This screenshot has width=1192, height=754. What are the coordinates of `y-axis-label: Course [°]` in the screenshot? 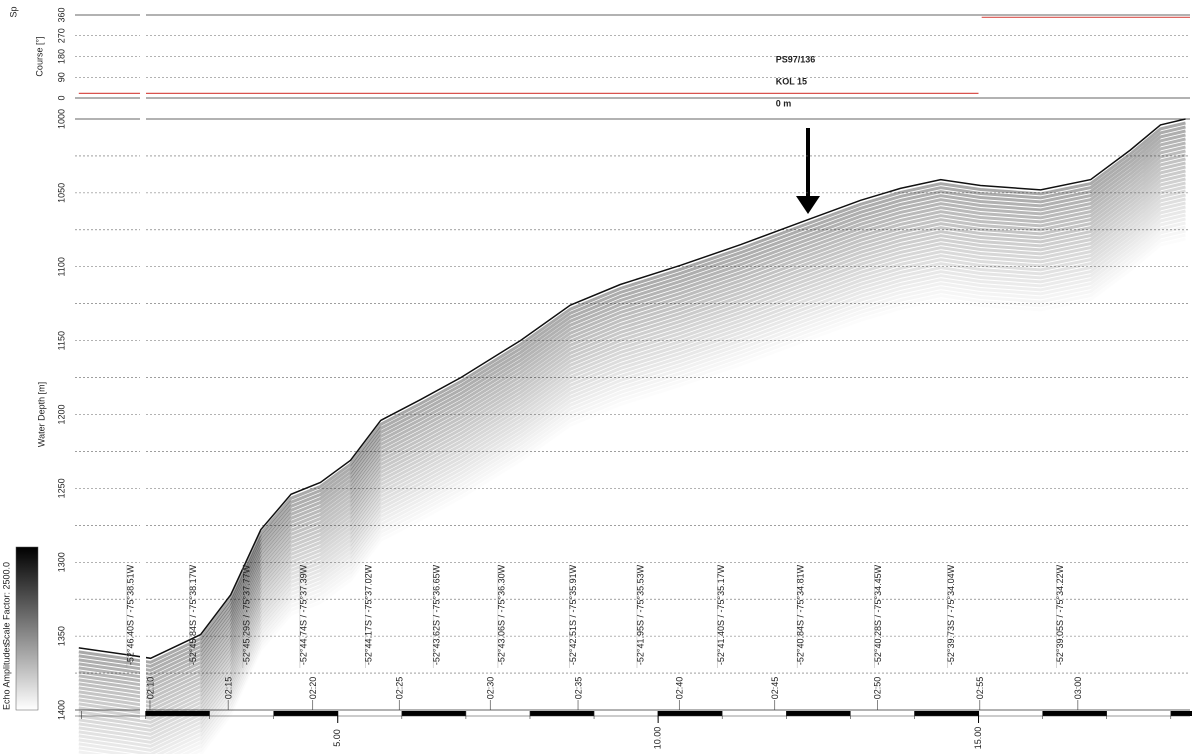 It's located at (39, 56).